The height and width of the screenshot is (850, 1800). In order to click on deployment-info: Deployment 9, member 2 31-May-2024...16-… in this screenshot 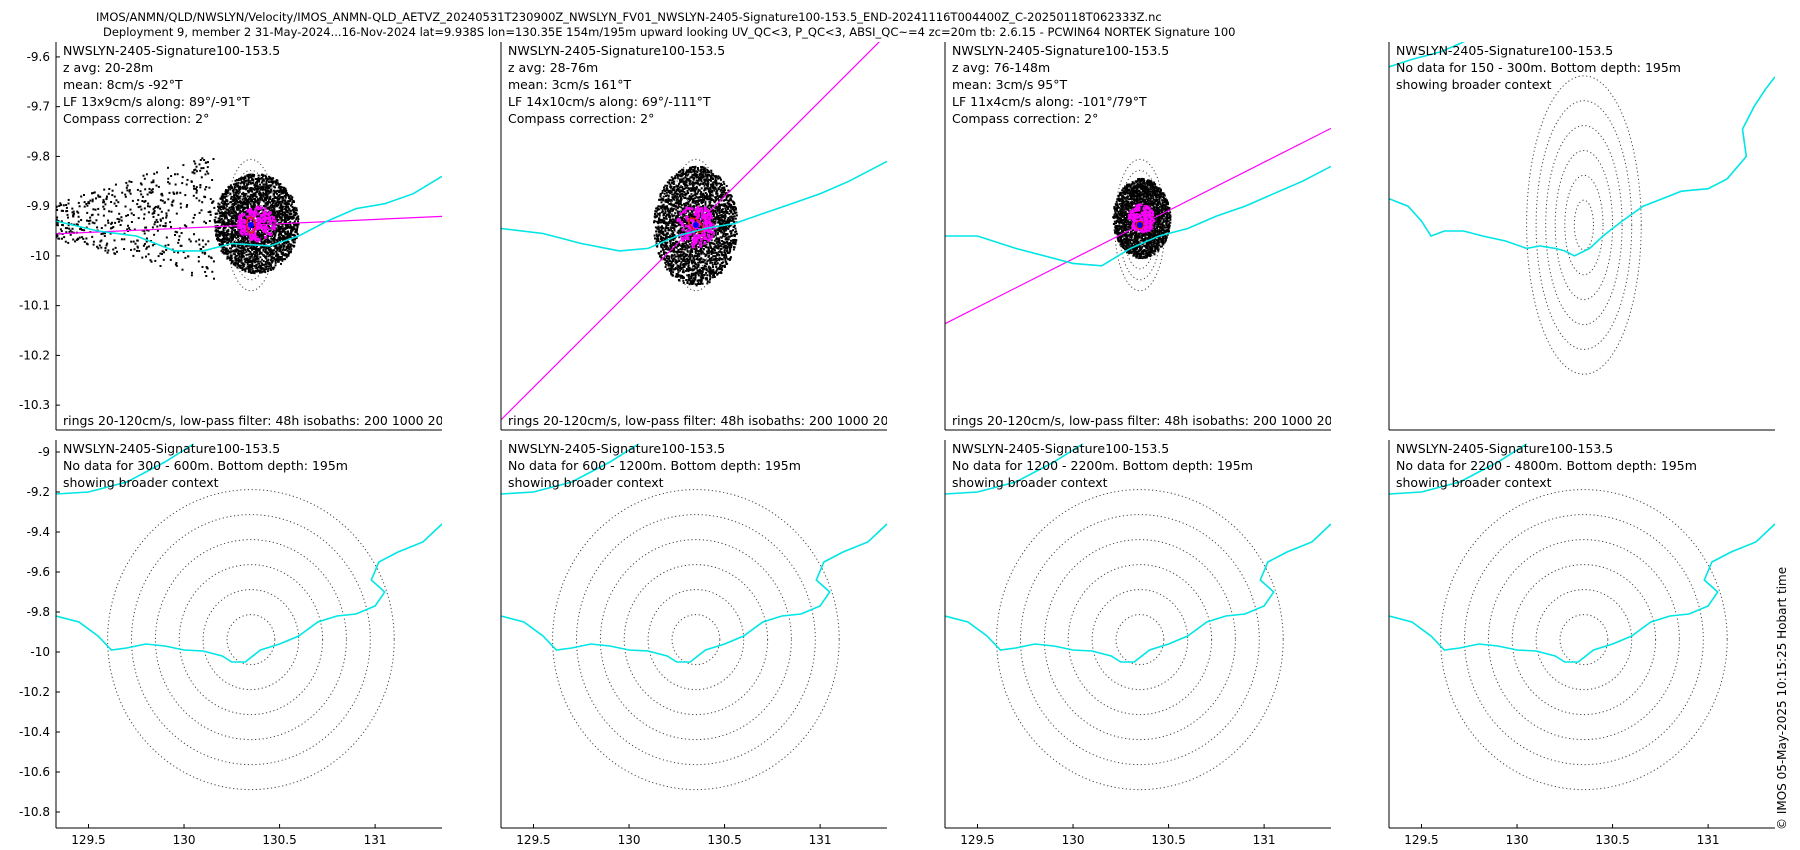, I will do `click(669, 32)`.